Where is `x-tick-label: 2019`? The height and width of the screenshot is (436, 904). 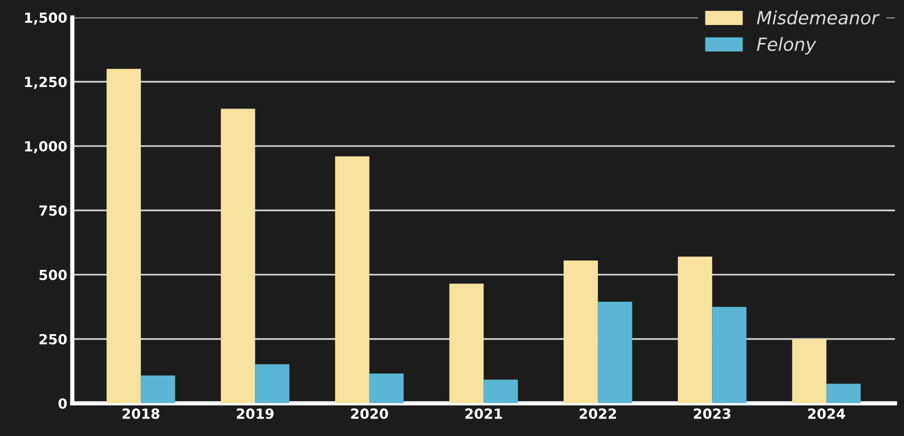 x-tick-label: 2019 is located at coordinates (255, 413).